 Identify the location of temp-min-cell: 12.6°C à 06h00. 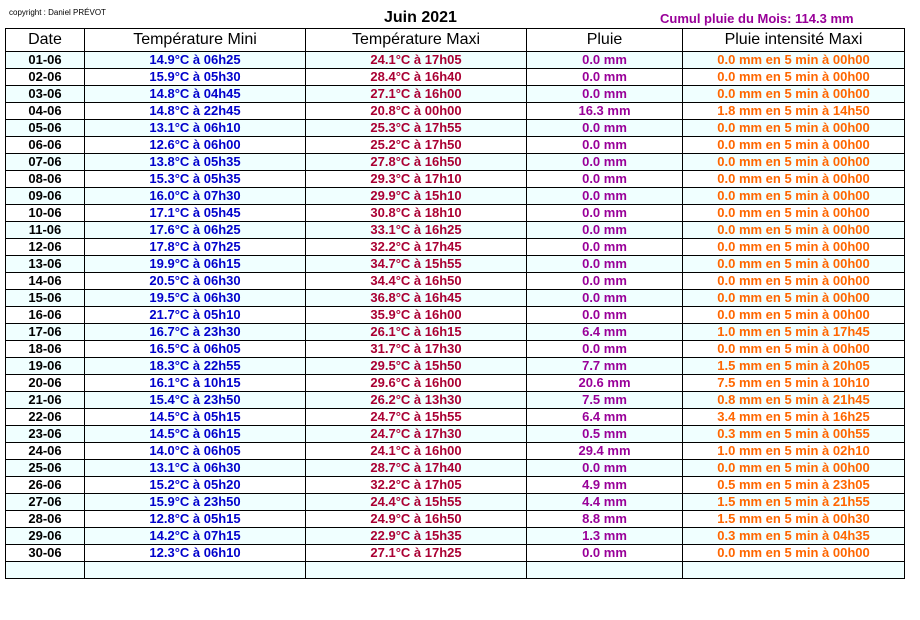
(195, 145).